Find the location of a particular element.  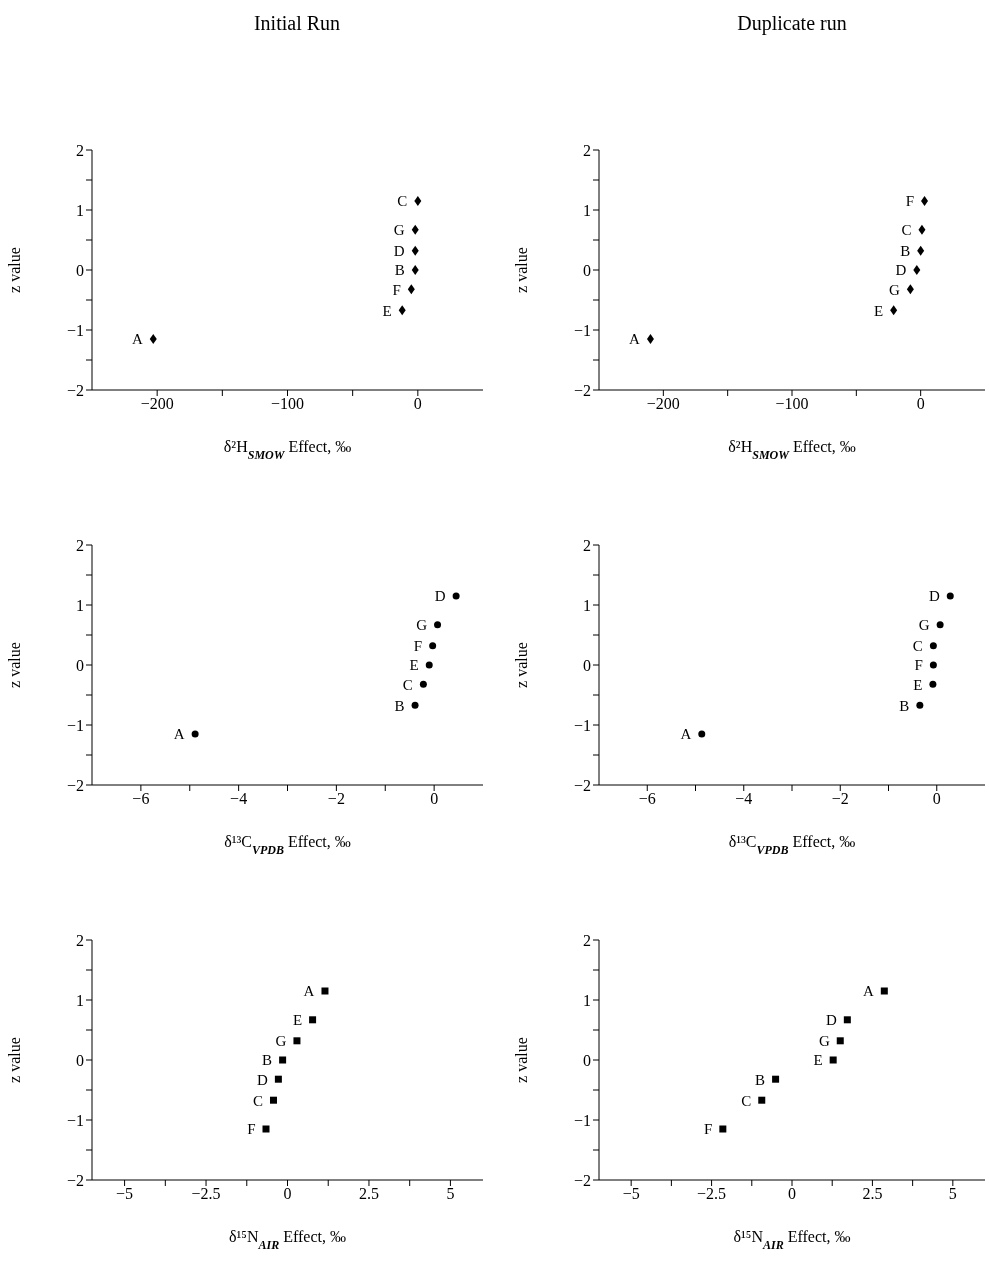

data-label: B is located at coordinates (760, 1079).